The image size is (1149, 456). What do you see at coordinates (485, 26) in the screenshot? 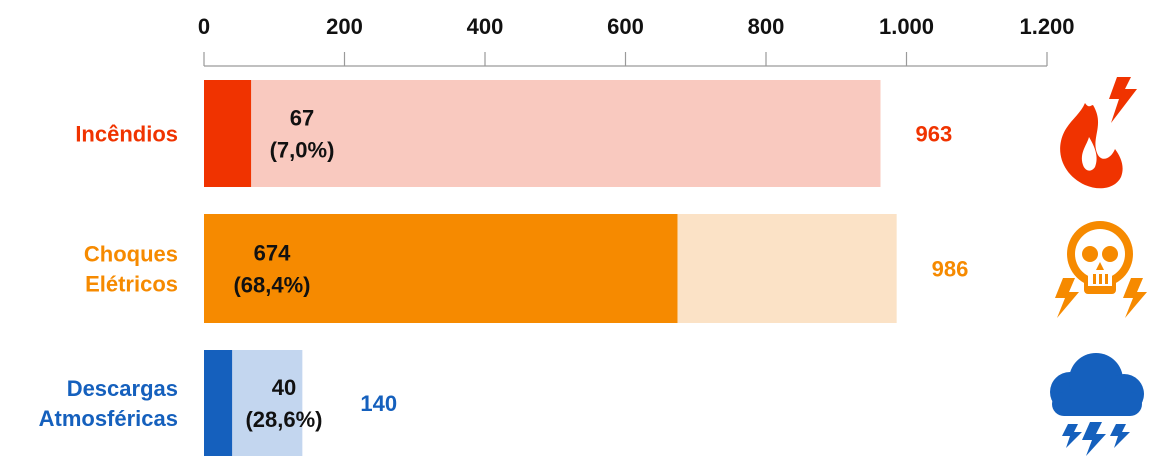
I see `x-tick-label: 400` at bounding box center [485, 26].